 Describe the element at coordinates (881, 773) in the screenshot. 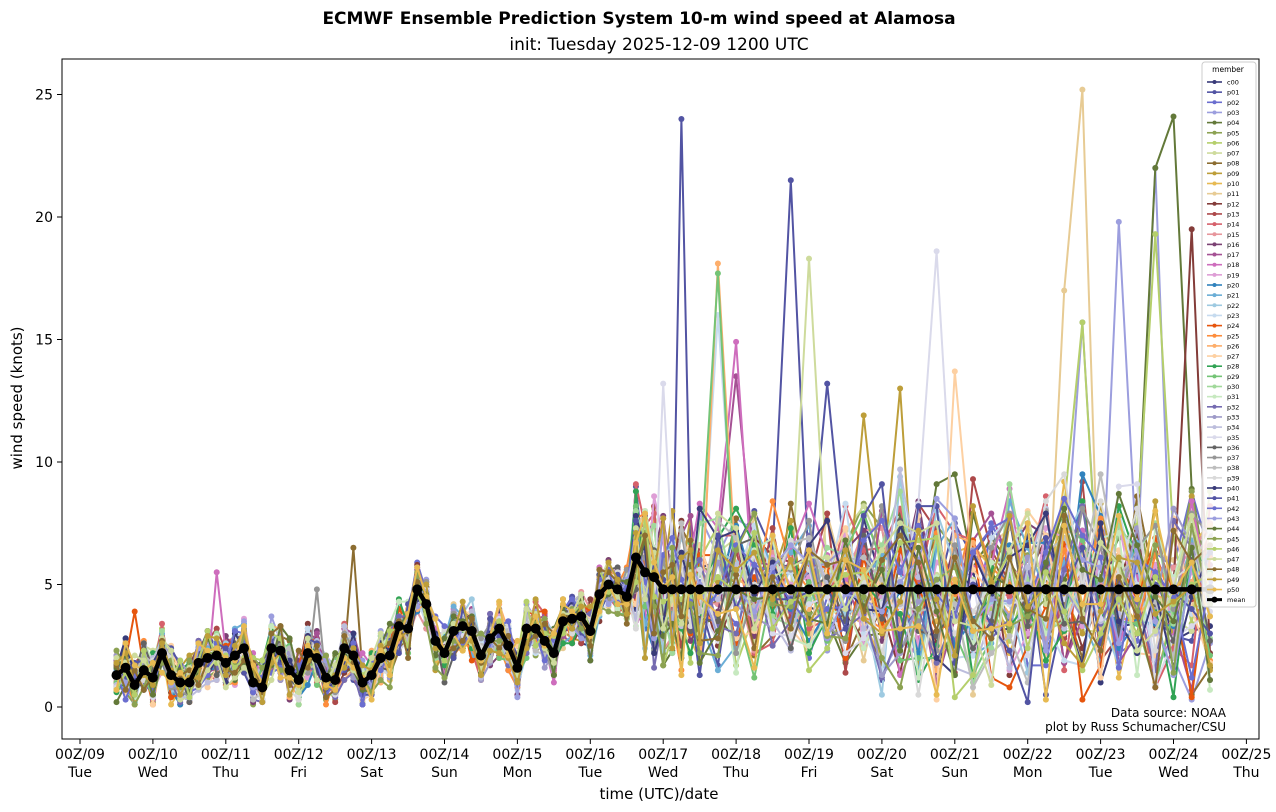

I see `x-tick-day-label: Sat` at that location.